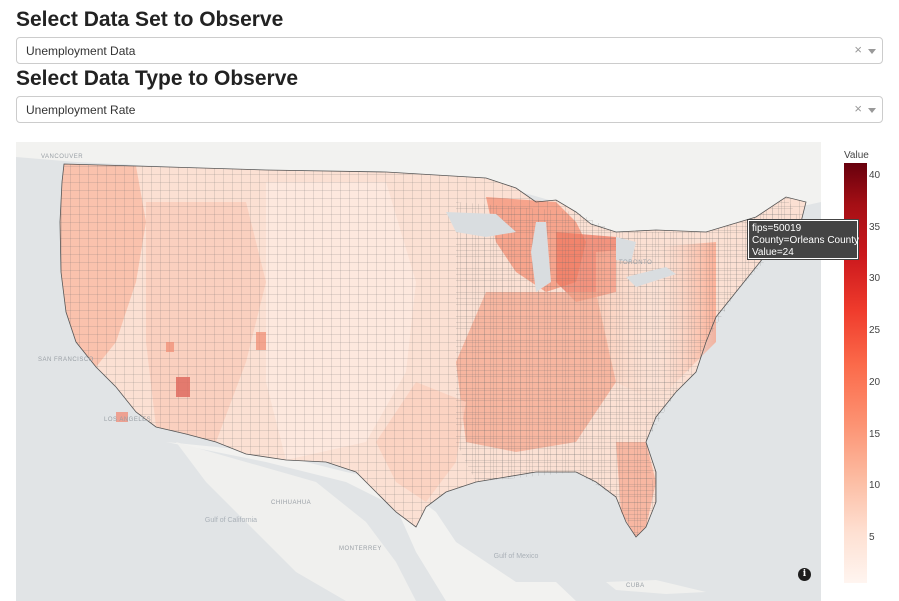 This screenshot has height=601, width=899. I want to click on info-icon: i, so click(804, 574).